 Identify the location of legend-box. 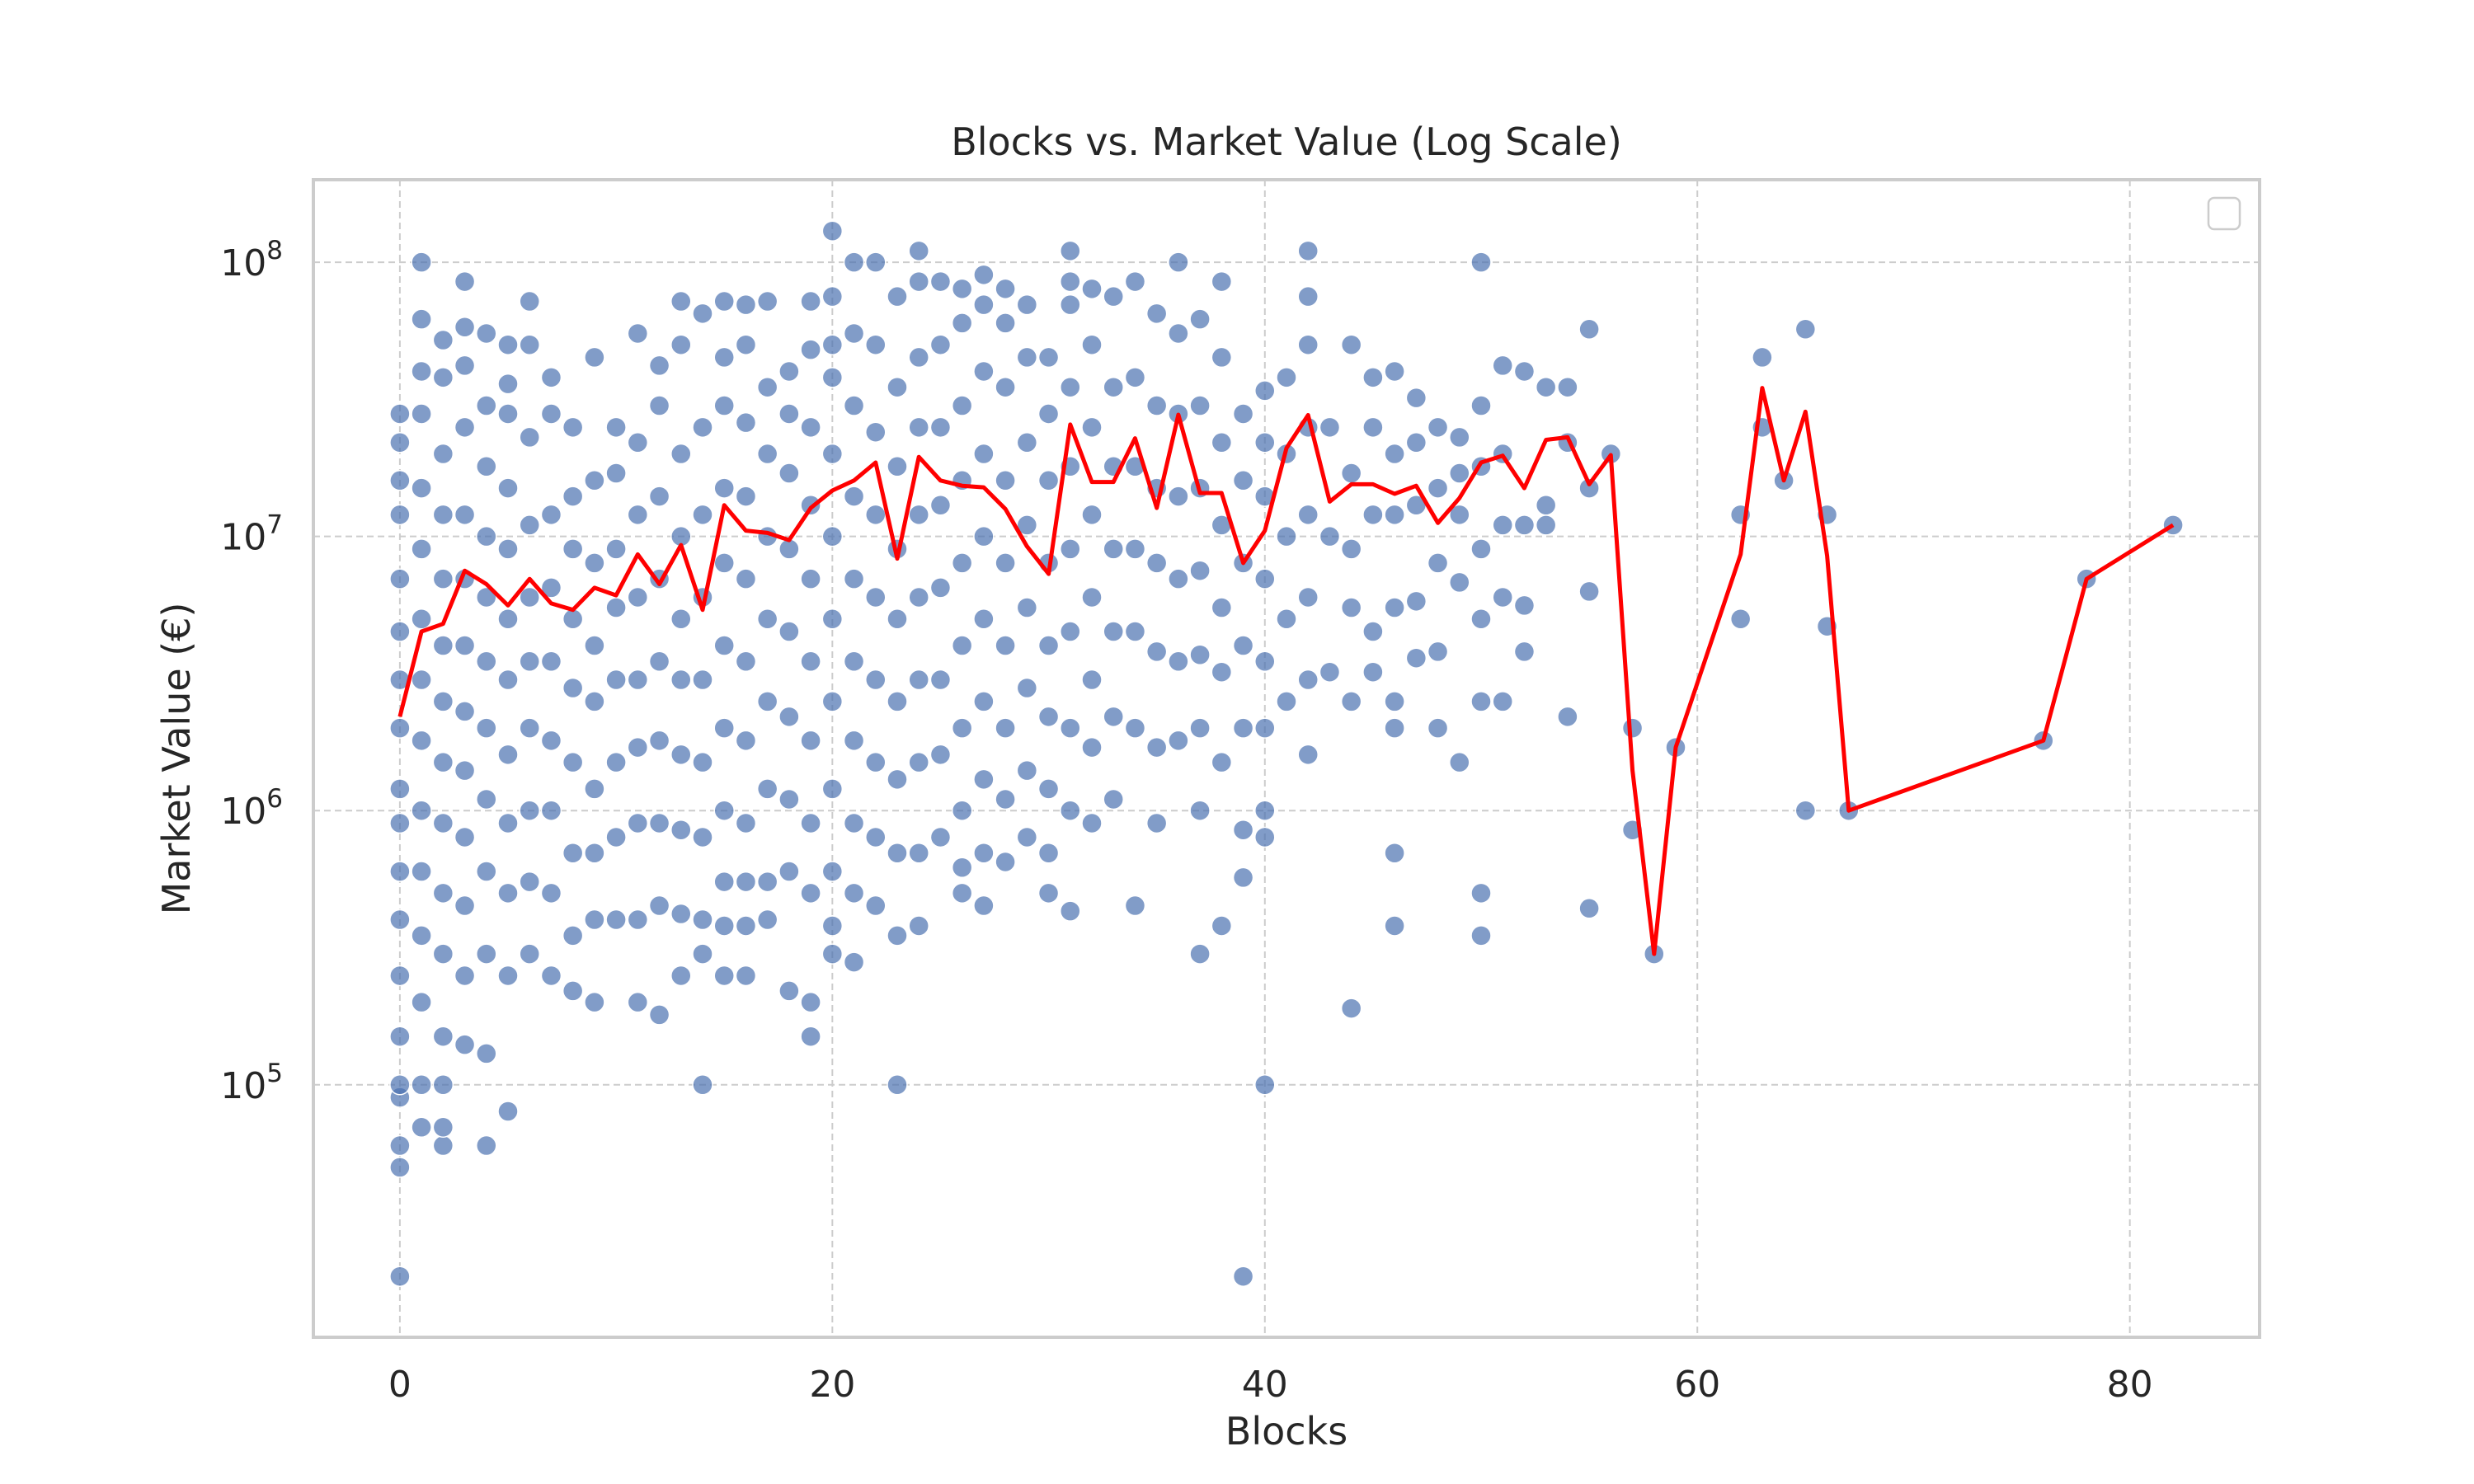
(2224, 213).